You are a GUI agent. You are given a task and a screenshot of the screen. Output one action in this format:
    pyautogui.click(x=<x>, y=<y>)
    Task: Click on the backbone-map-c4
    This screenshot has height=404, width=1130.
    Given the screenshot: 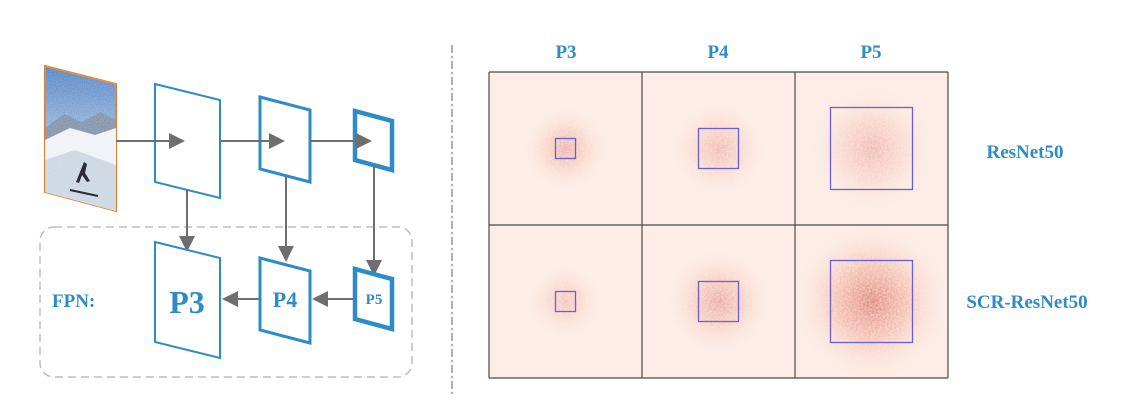 What is the action you would take?
    pyautogui.click(x=285, y=139)
    